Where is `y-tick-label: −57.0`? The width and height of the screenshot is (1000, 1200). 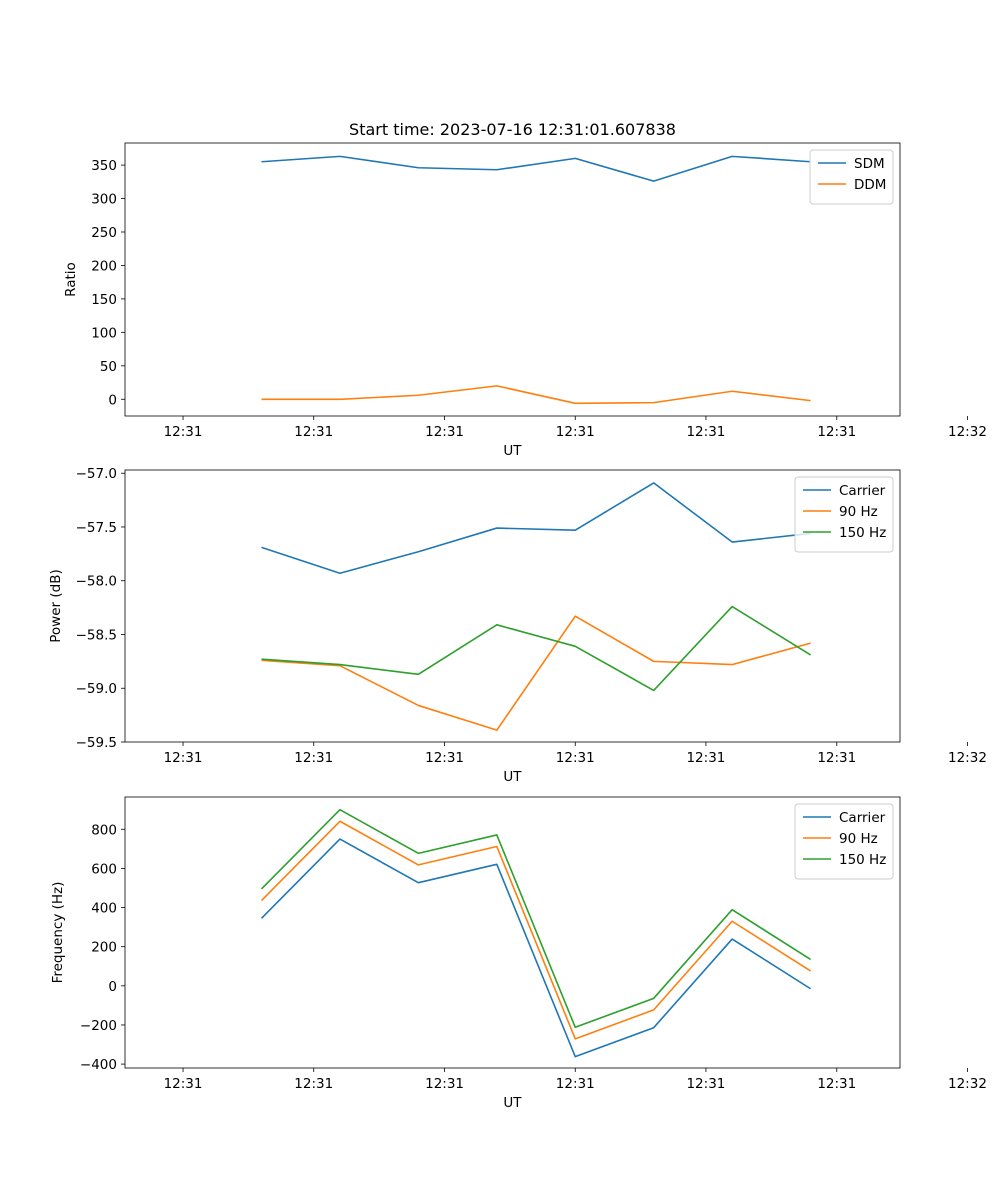 y-tick-label: −57.0 is located at coordinates (96, 474).